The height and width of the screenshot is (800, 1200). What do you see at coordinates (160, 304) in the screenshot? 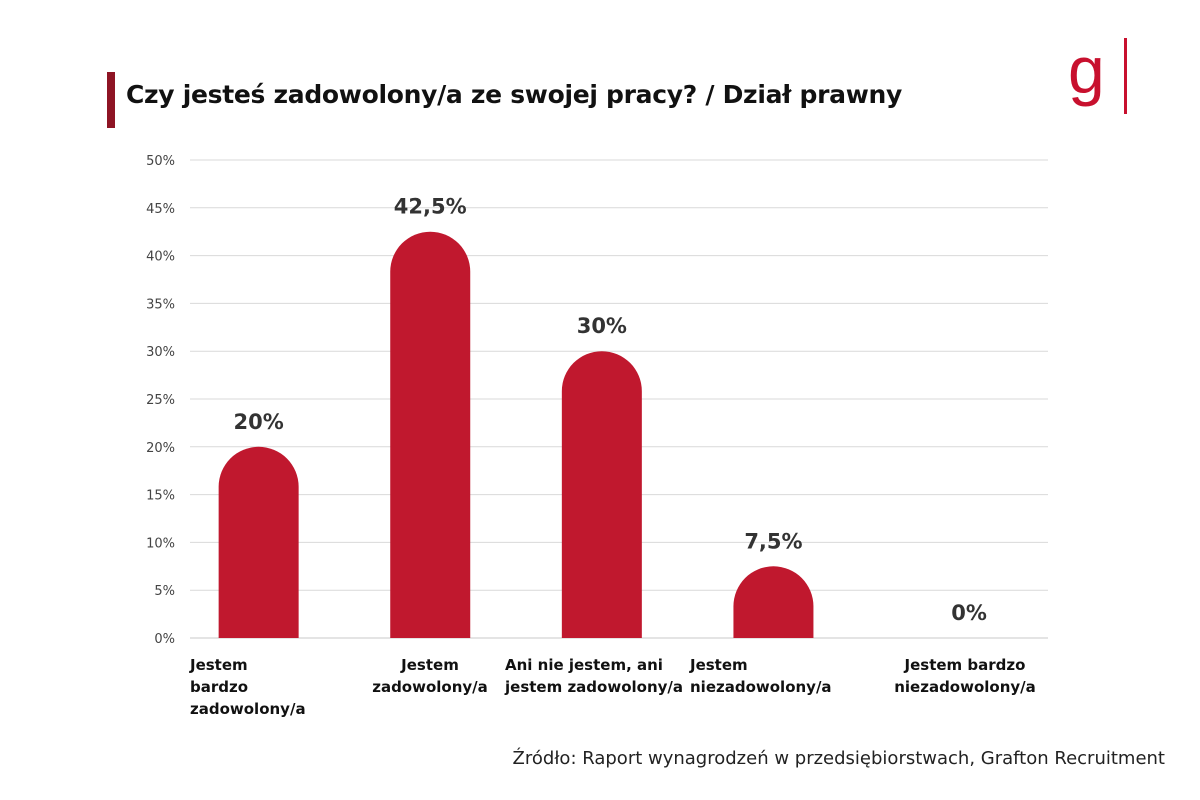
I see `y-tick-label: 35%` at bounding box center [160, 304].